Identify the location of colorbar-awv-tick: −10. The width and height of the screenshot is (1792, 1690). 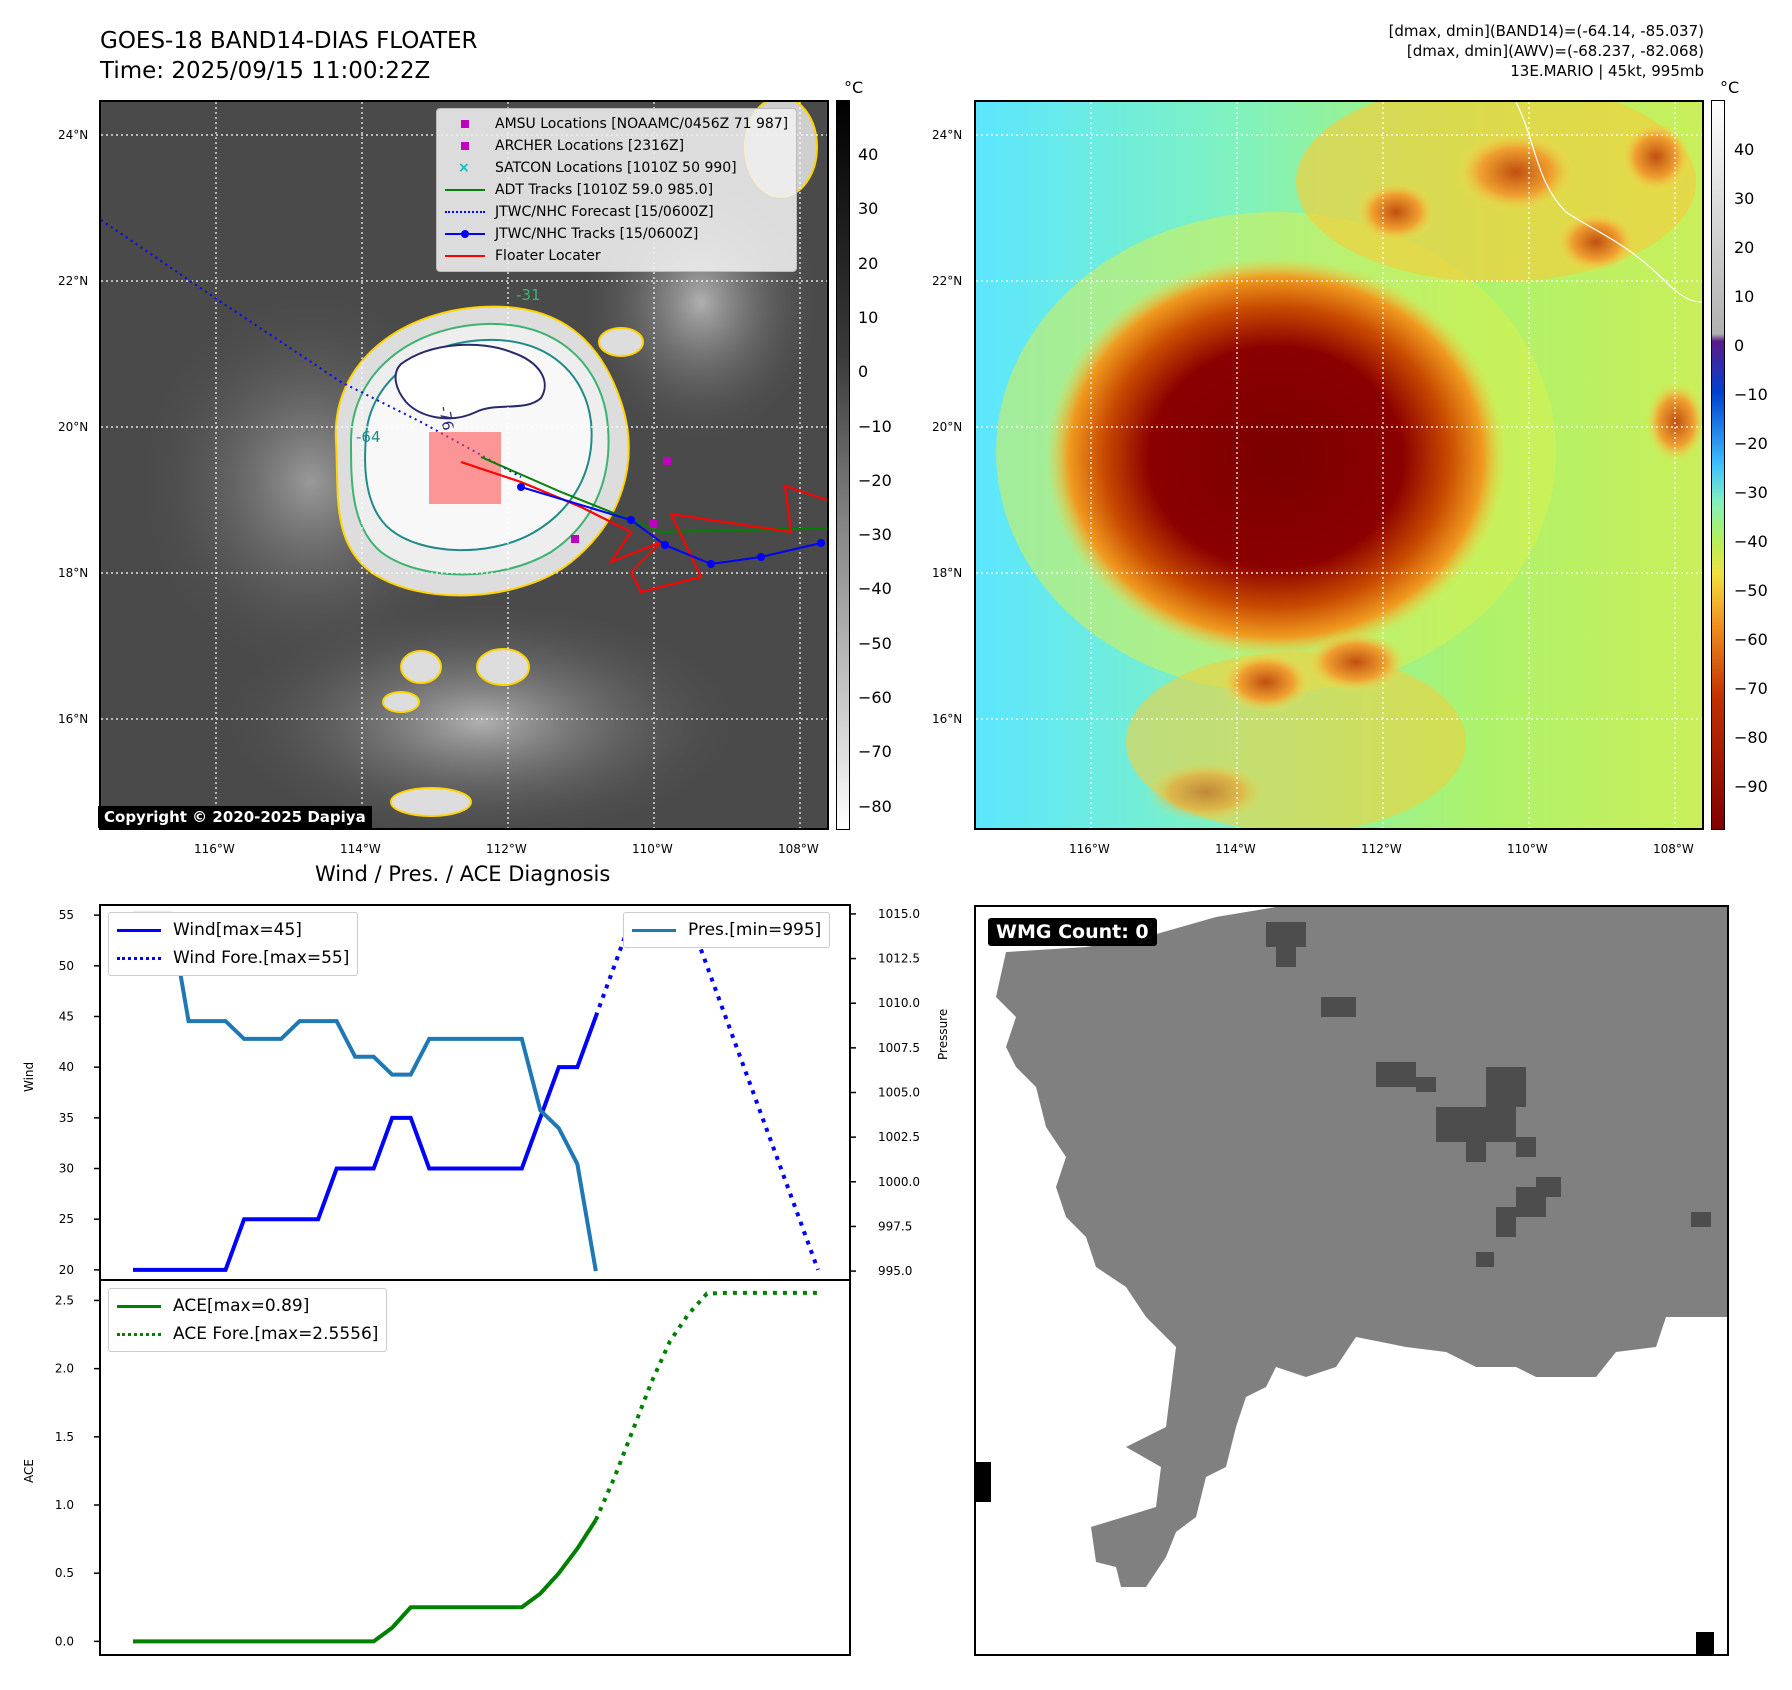
(1751, 394).